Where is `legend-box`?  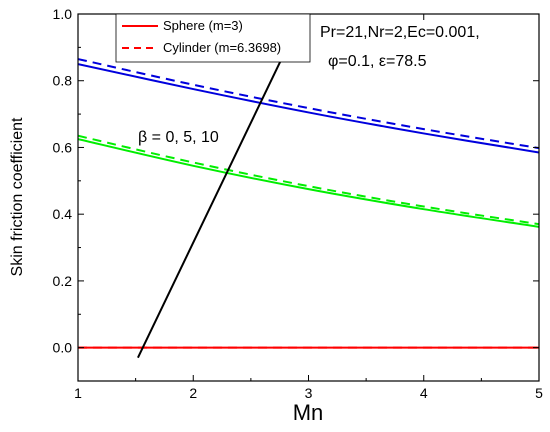
legend-box is located at coordinates (213, 38).